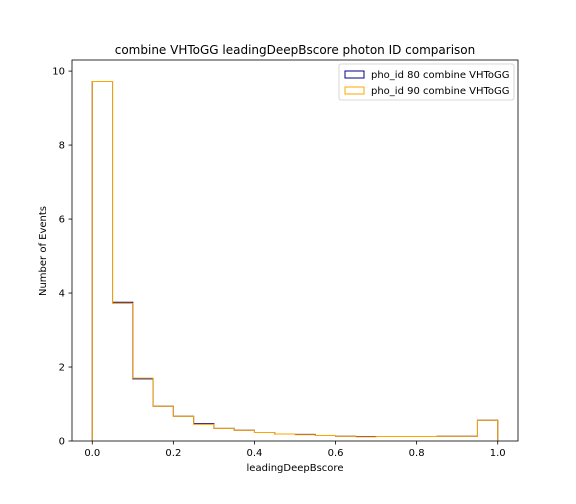  I want to click on legend-label-1: pho_id 80 combine VHToGG, so click(440, 75).